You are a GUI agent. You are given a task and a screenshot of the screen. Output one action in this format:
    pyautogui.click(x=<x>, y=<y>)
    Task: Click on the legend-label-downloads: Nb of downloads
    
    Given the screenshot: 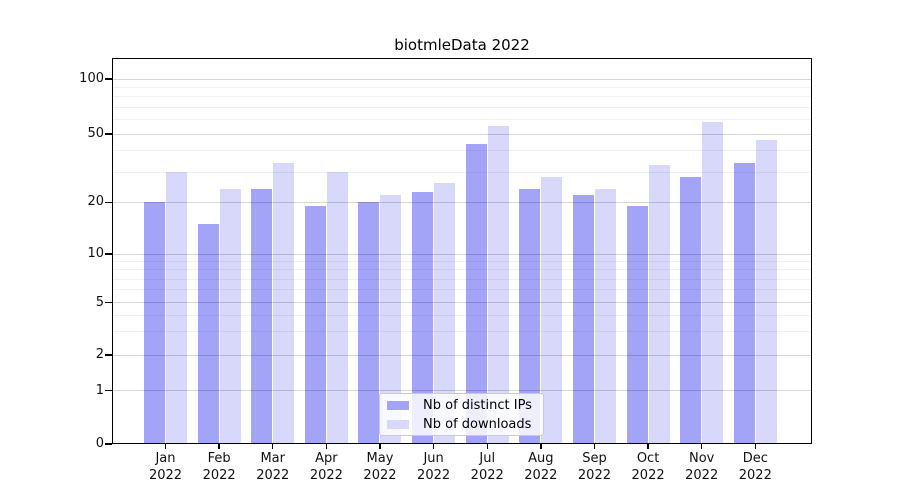 What is the action you would take?
    pyautogui.click(x=477, y=424)
    